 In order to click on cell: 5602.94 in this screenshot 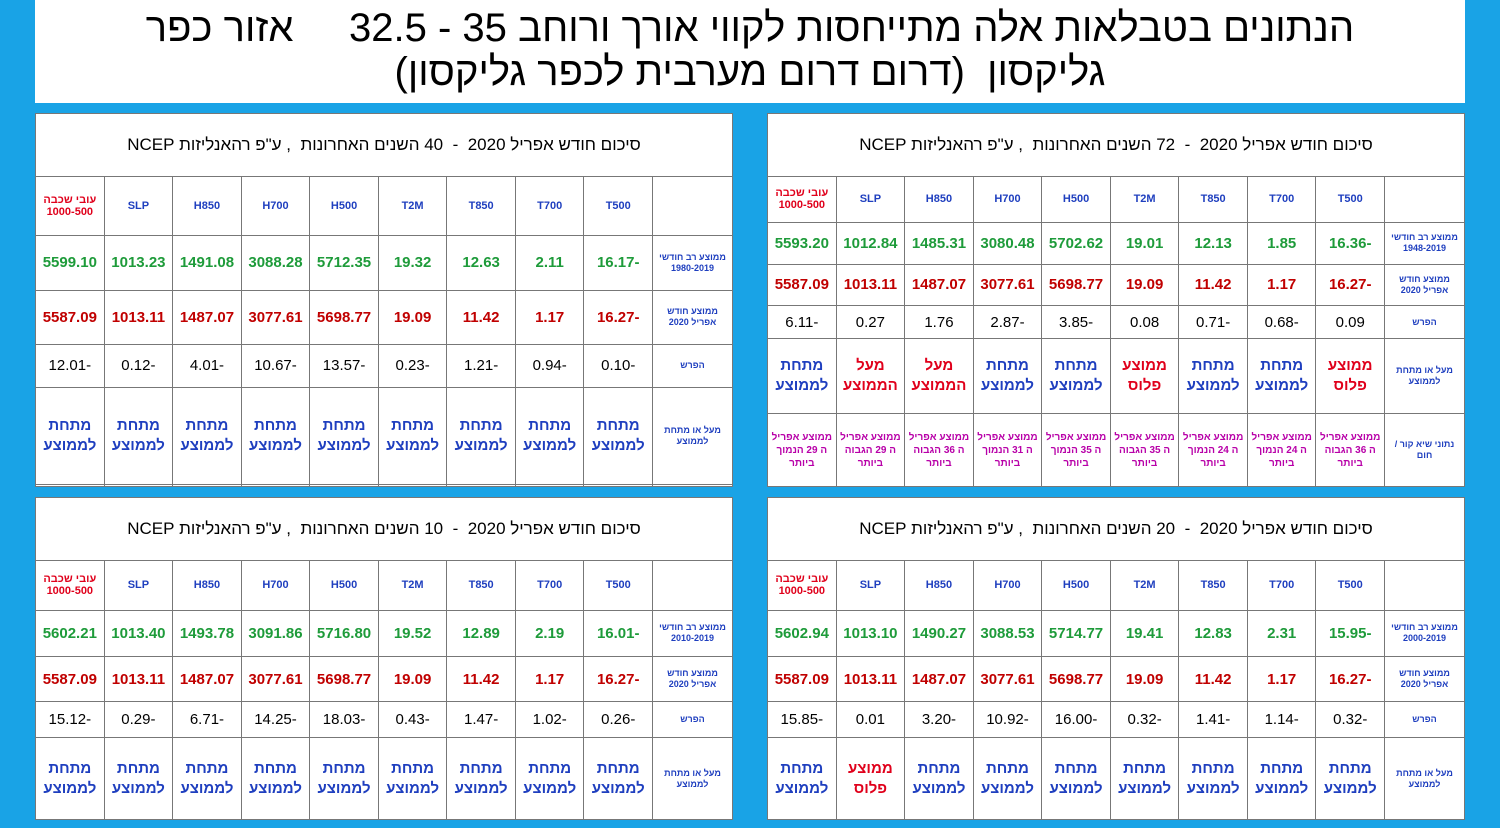, I will do `click(802, 633)`.